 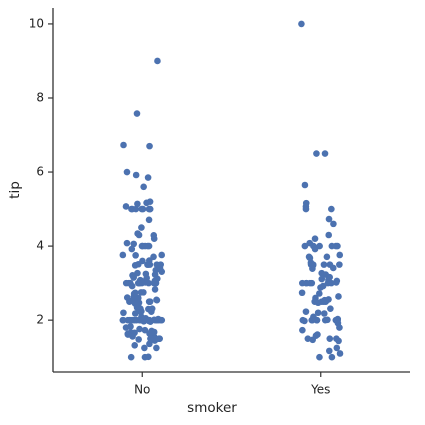 I want to click on y-axis-label: tip, so click(x=15, y=190).